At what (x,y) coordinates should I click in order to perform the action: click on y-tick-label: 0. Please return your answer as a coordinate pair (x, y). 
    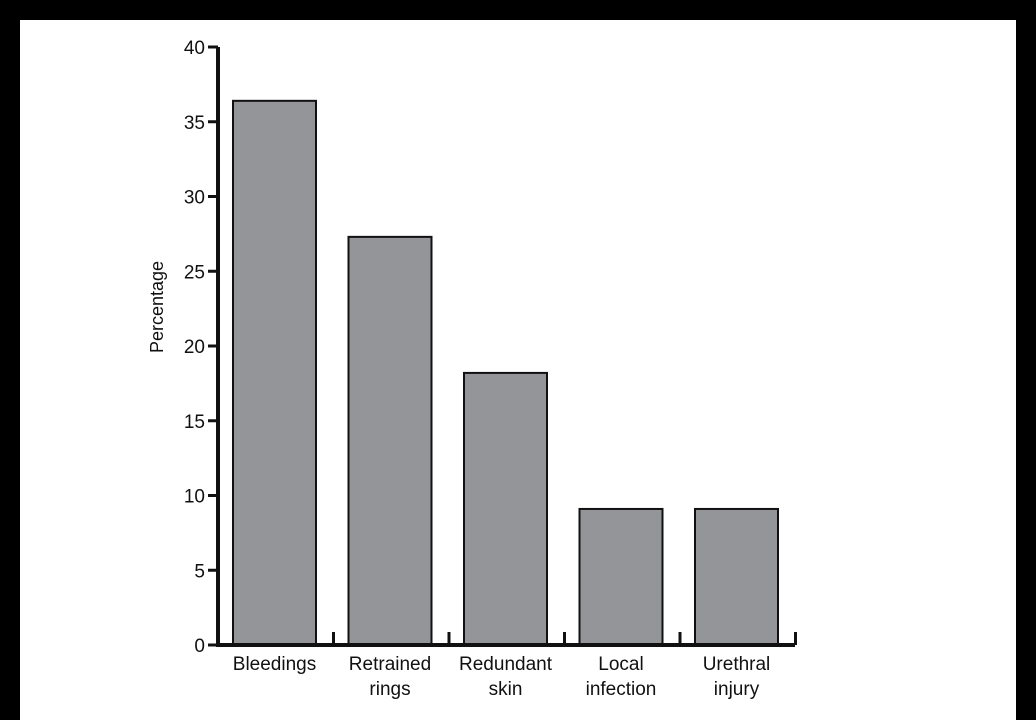
    Looking at the image, I should click on (199, 646).